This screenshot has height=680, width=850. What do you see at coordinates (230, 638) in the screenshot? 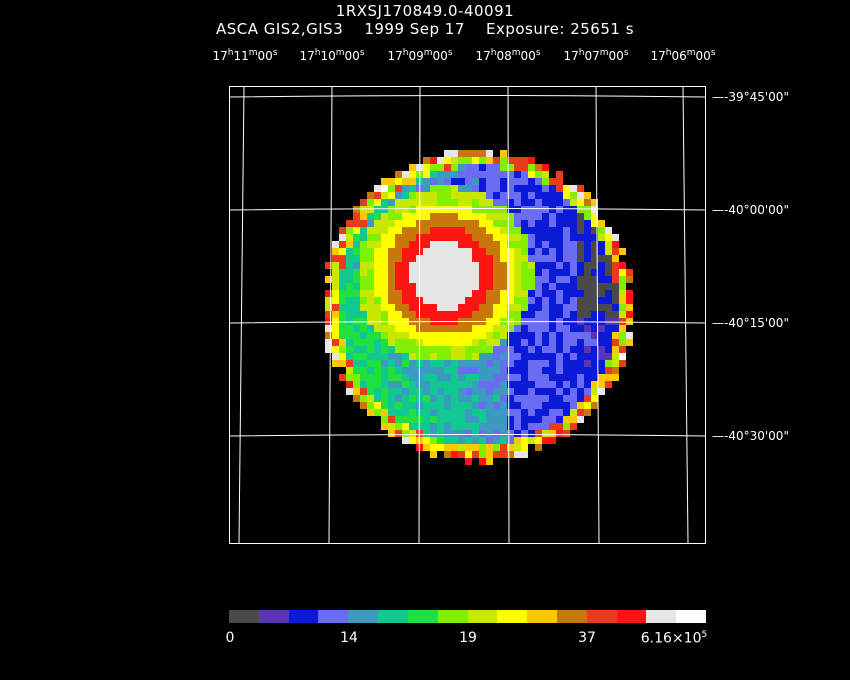
I see `colorbar-label-min: 0` at bounding box center [230, 638].